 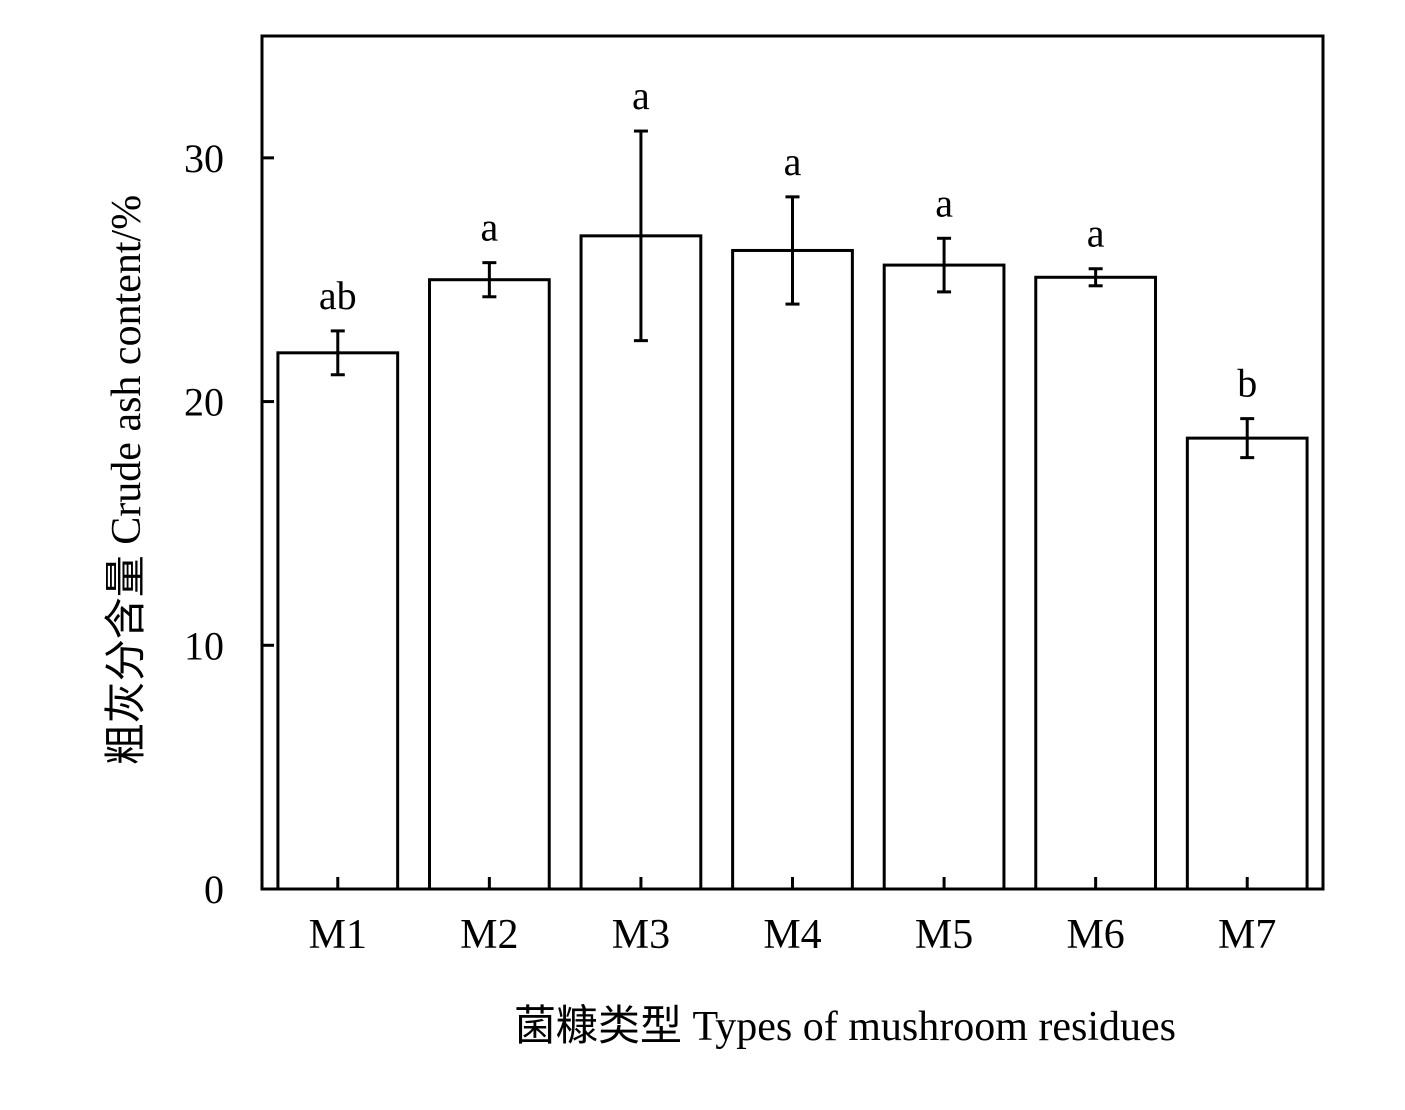 What do you see at coordinates (944, 265) in the screenshot?
I see `error-bar-m5` at bounding box center [944, 265].